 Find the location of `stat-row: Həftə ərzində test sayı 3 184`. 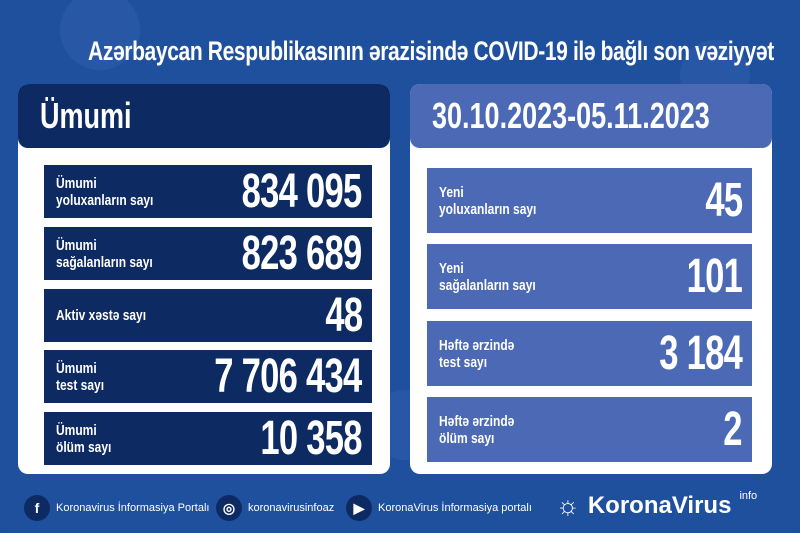

stat-row: Həftə ərzində test sayı 3 184 is located at coordinates (589, 353).